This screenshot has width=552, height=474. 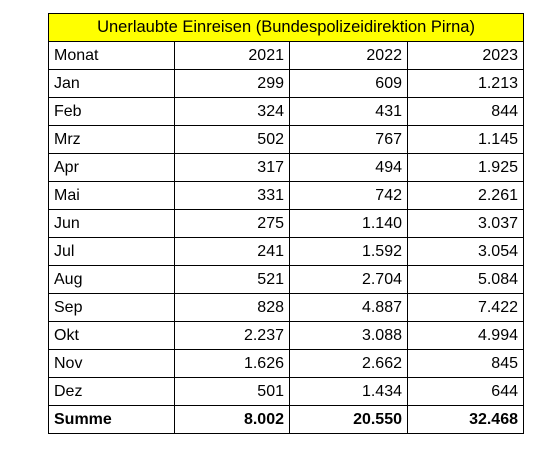 I want to click on header-year-2021: 2021, so click(x=232, y=55).